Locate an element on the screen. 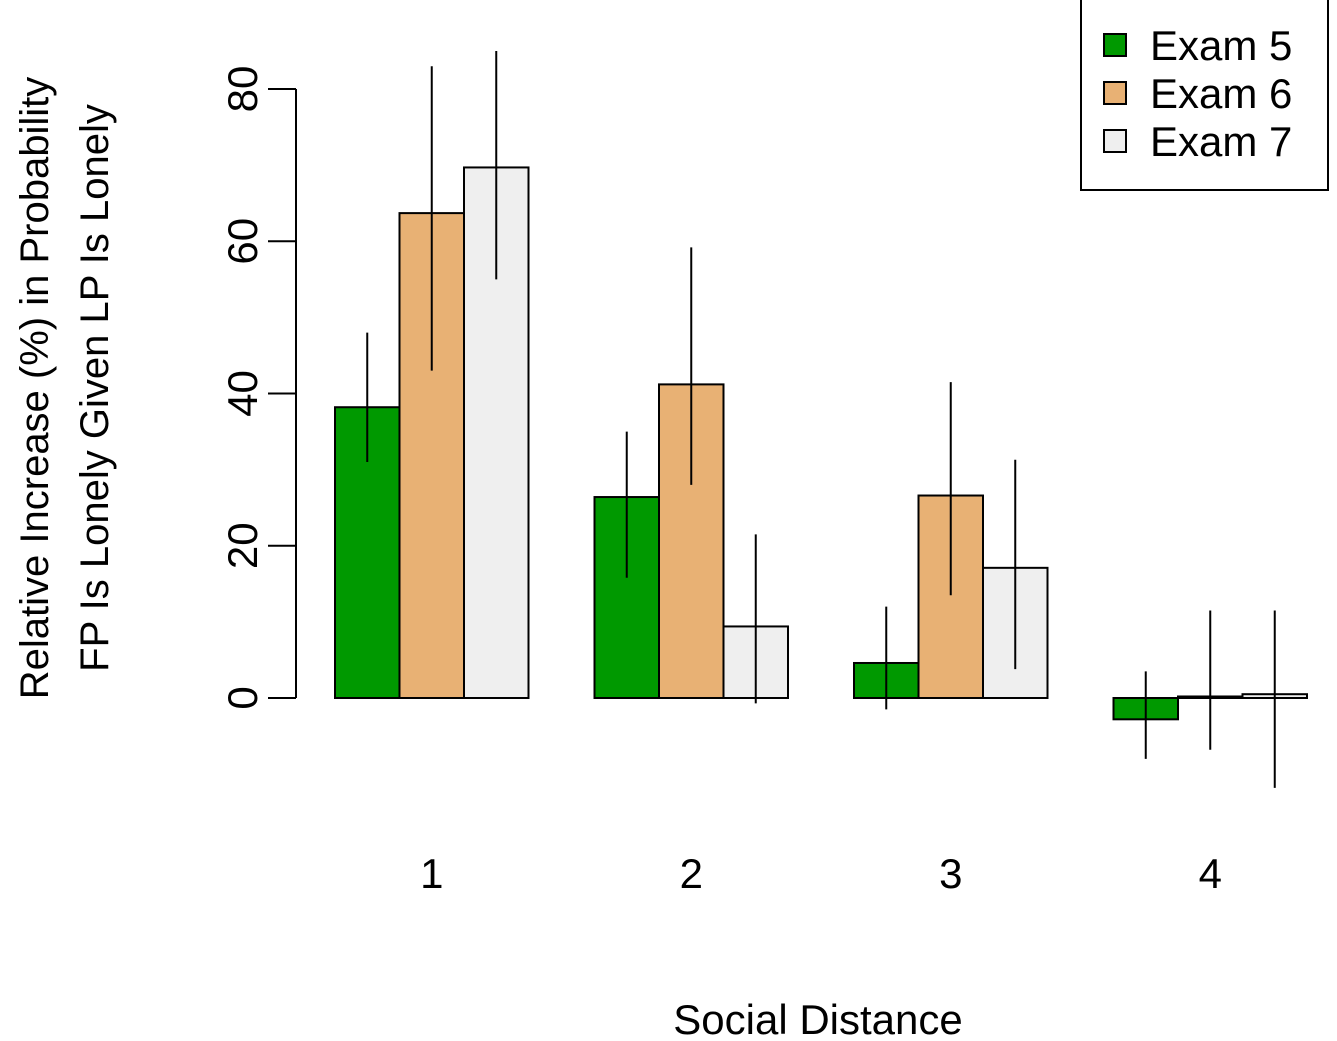 This screenshot has width=1337, height=1041. legend-label: Exam 7 is located at coordinates (1221, 141).